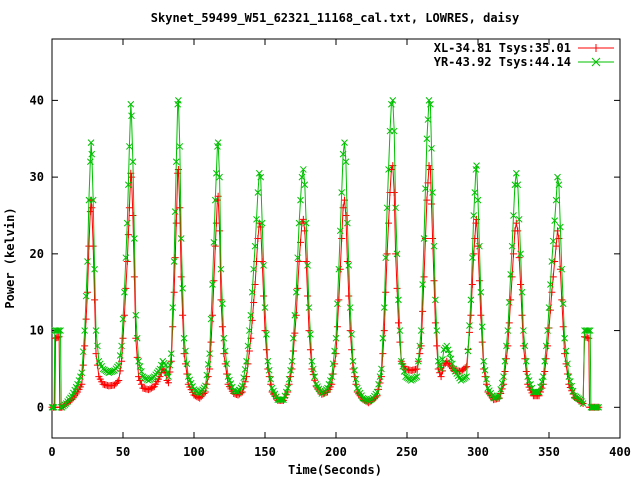 This screenshot has width=640, height=480. What do you see at coordinates (10, 257) in the screenshot?
I see `y-axis-label: Power (kelvin)` at bounding box center [10, 257].